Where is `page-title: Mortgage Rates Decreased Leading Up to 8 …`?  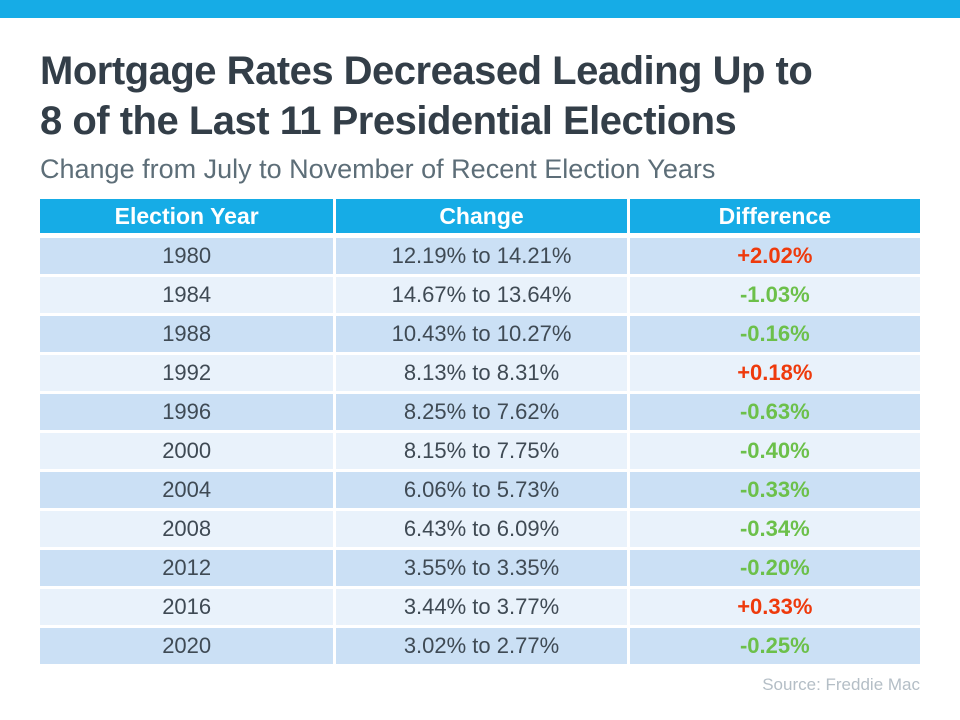
page-title: Mortgage Rates Decreased Leading Up to 8 … is located at coordinates (480, 96).